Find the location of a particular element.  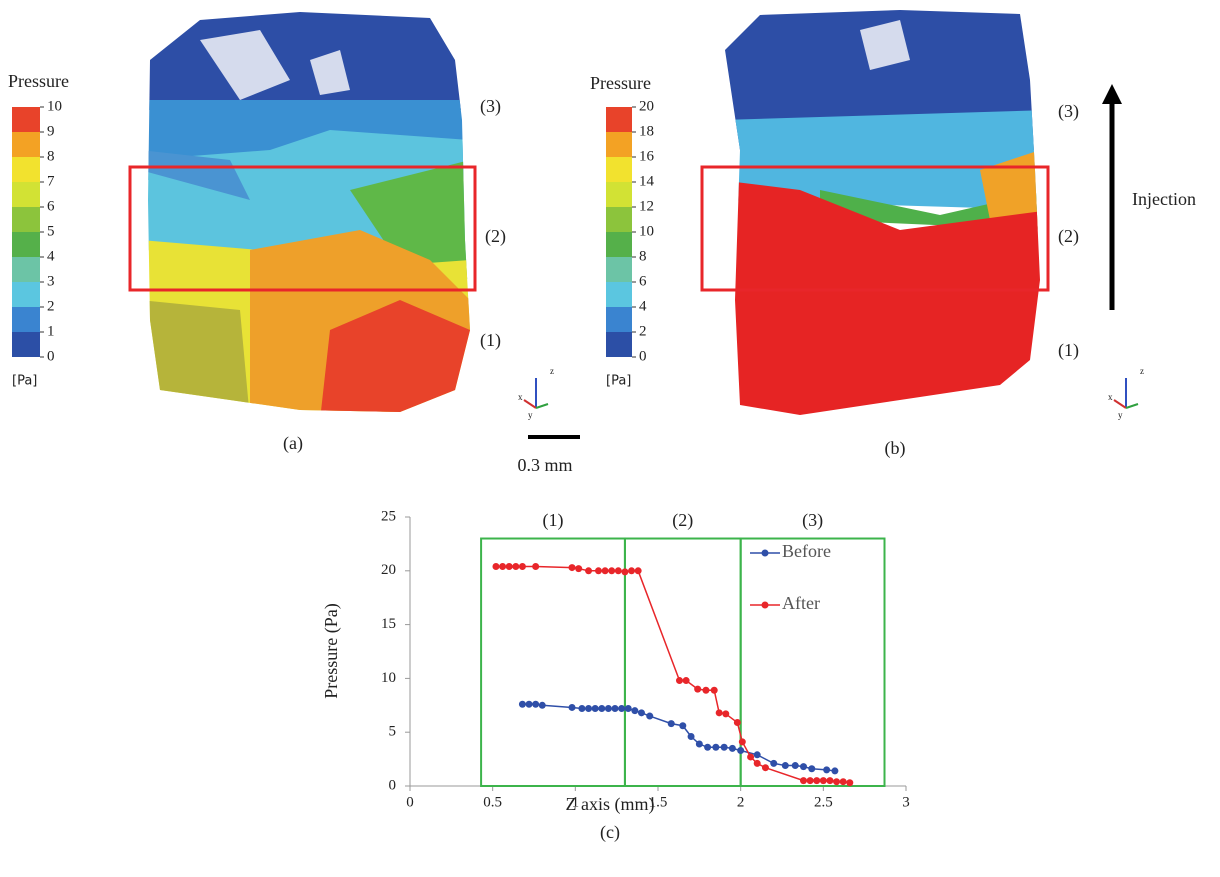

y-tick-label: 0 is located at coordinates (393, 785).